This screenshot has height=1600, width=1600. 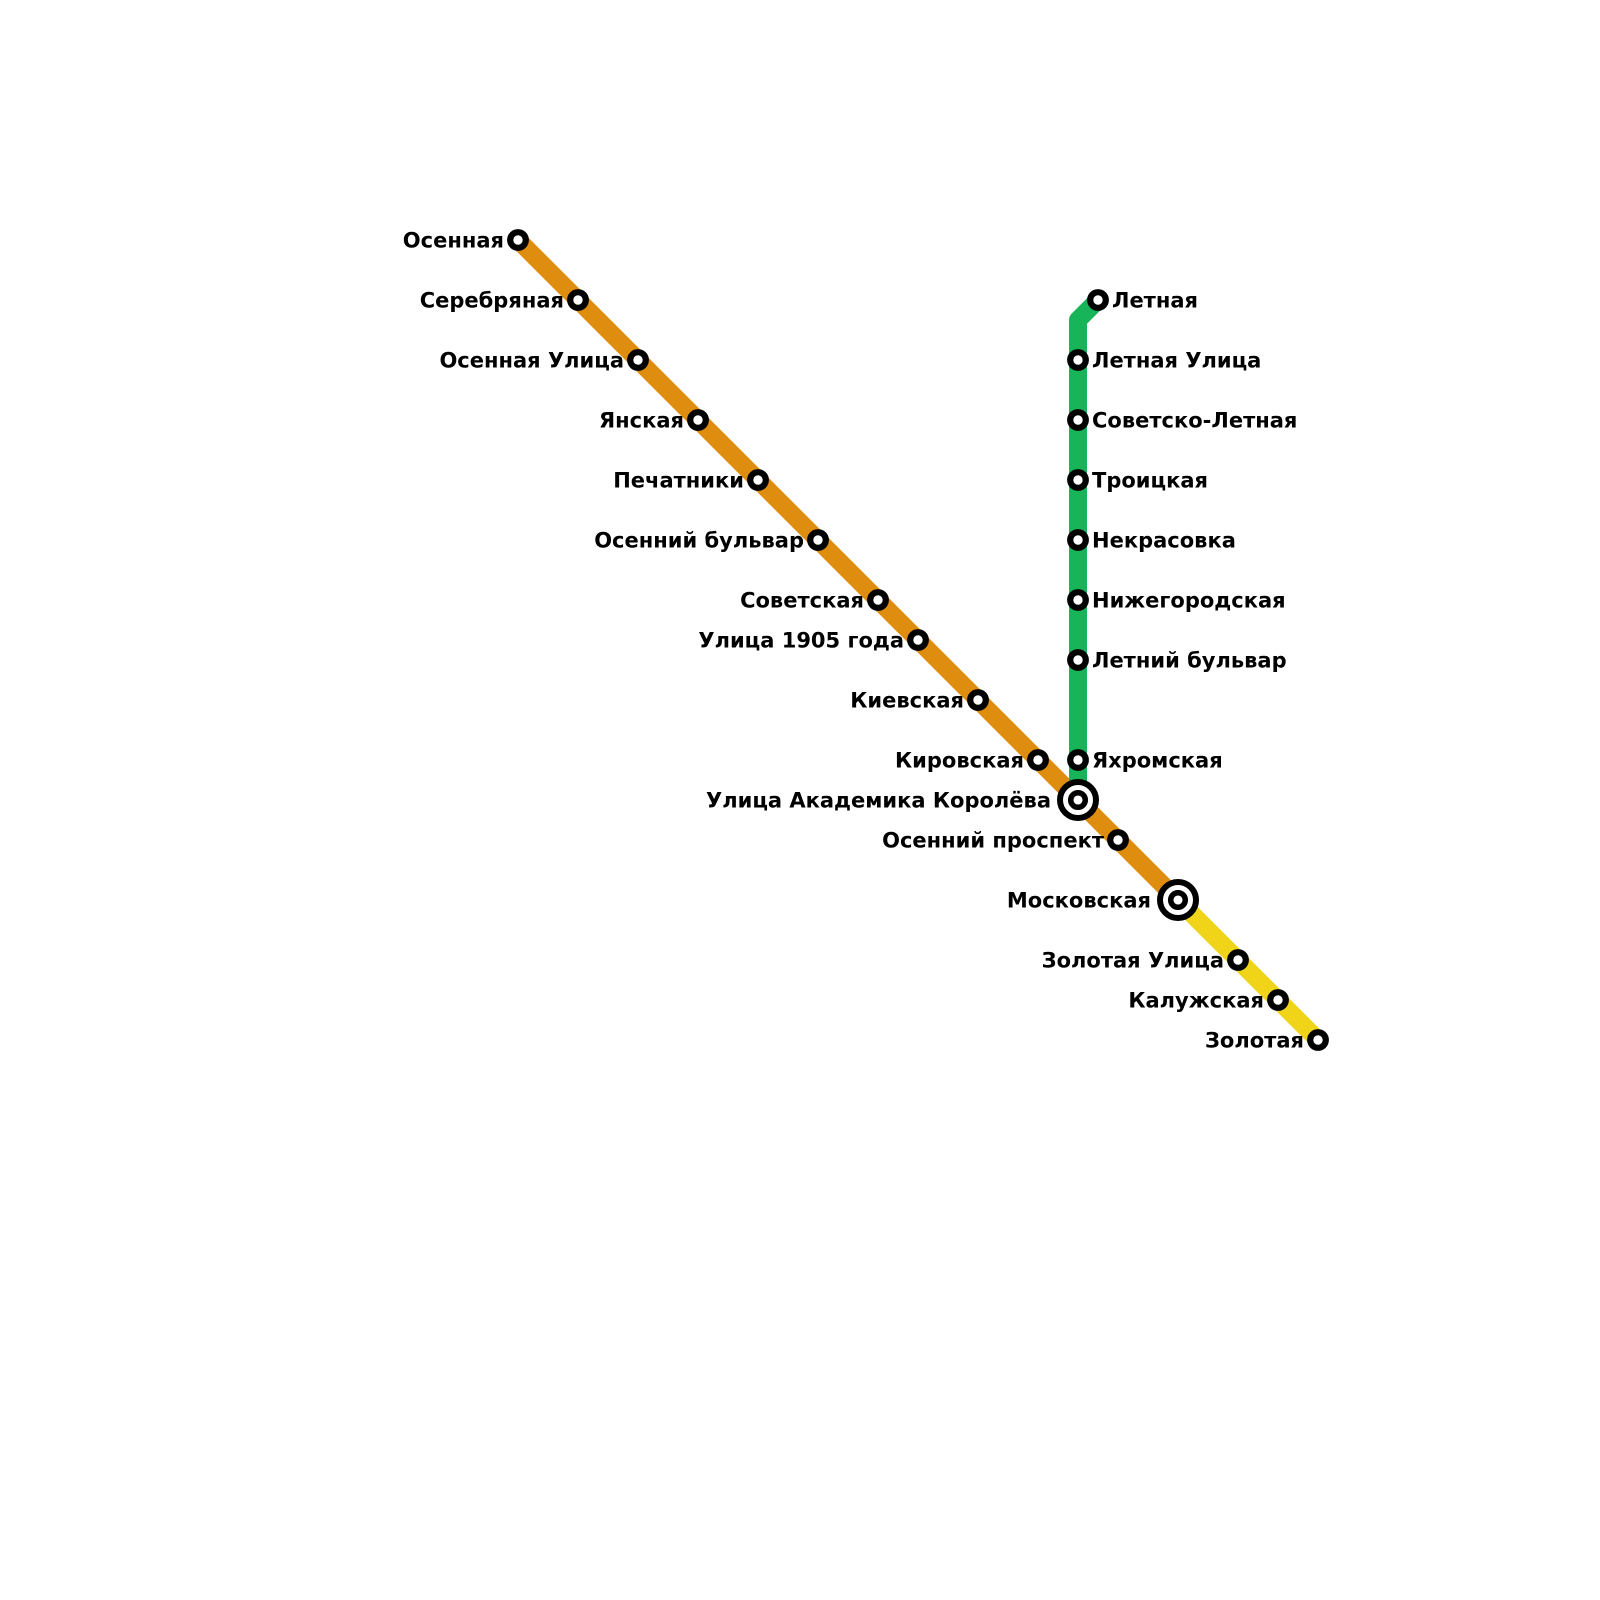 I want to click on station: Янская, so click(x=654, y=421).